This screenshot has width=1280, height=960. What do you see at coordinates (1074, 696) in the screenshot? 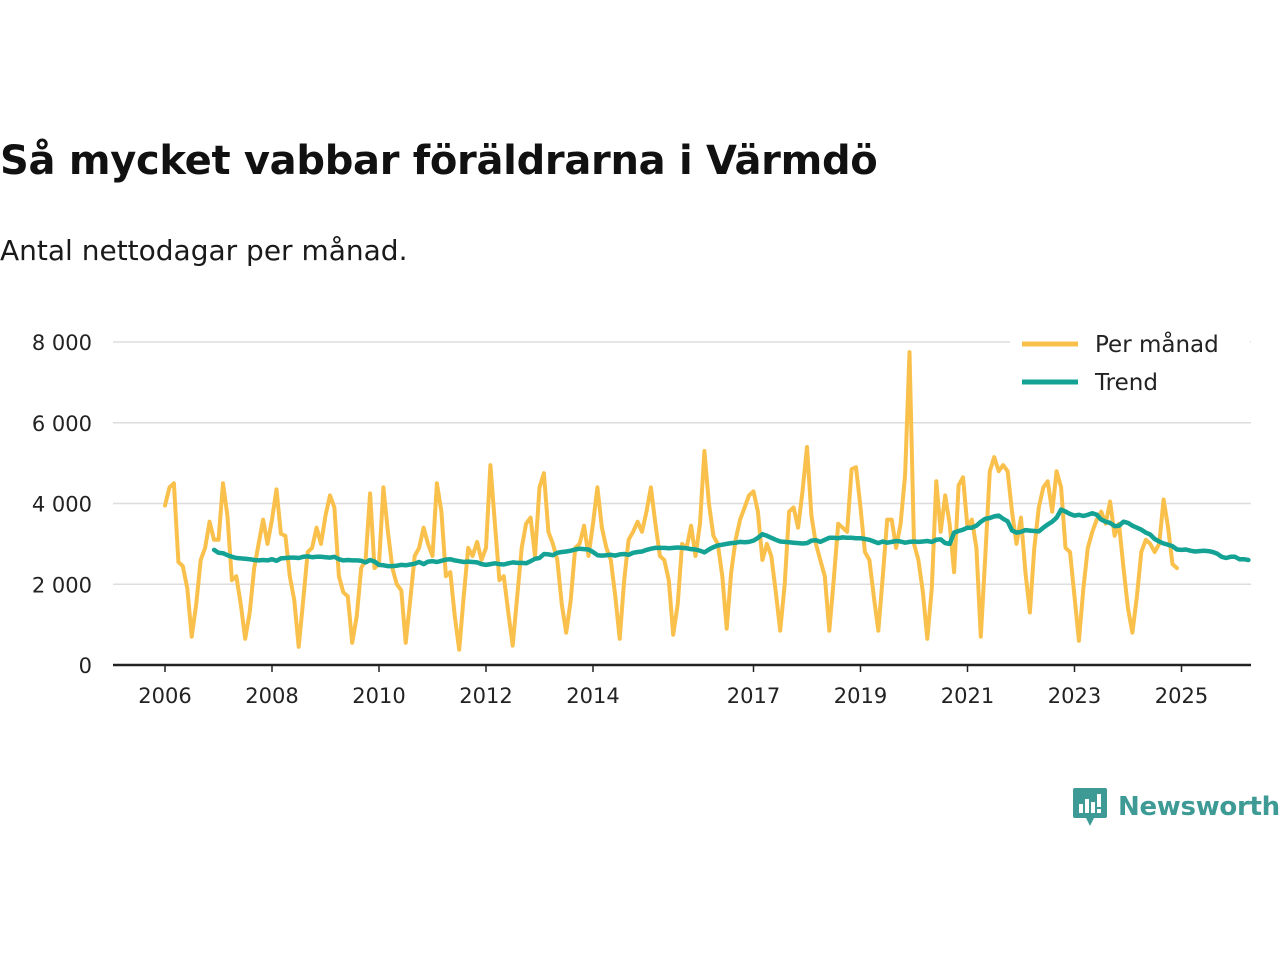
I see `x-tick-label-2023: 2023` at bounding box center [1074, 696].